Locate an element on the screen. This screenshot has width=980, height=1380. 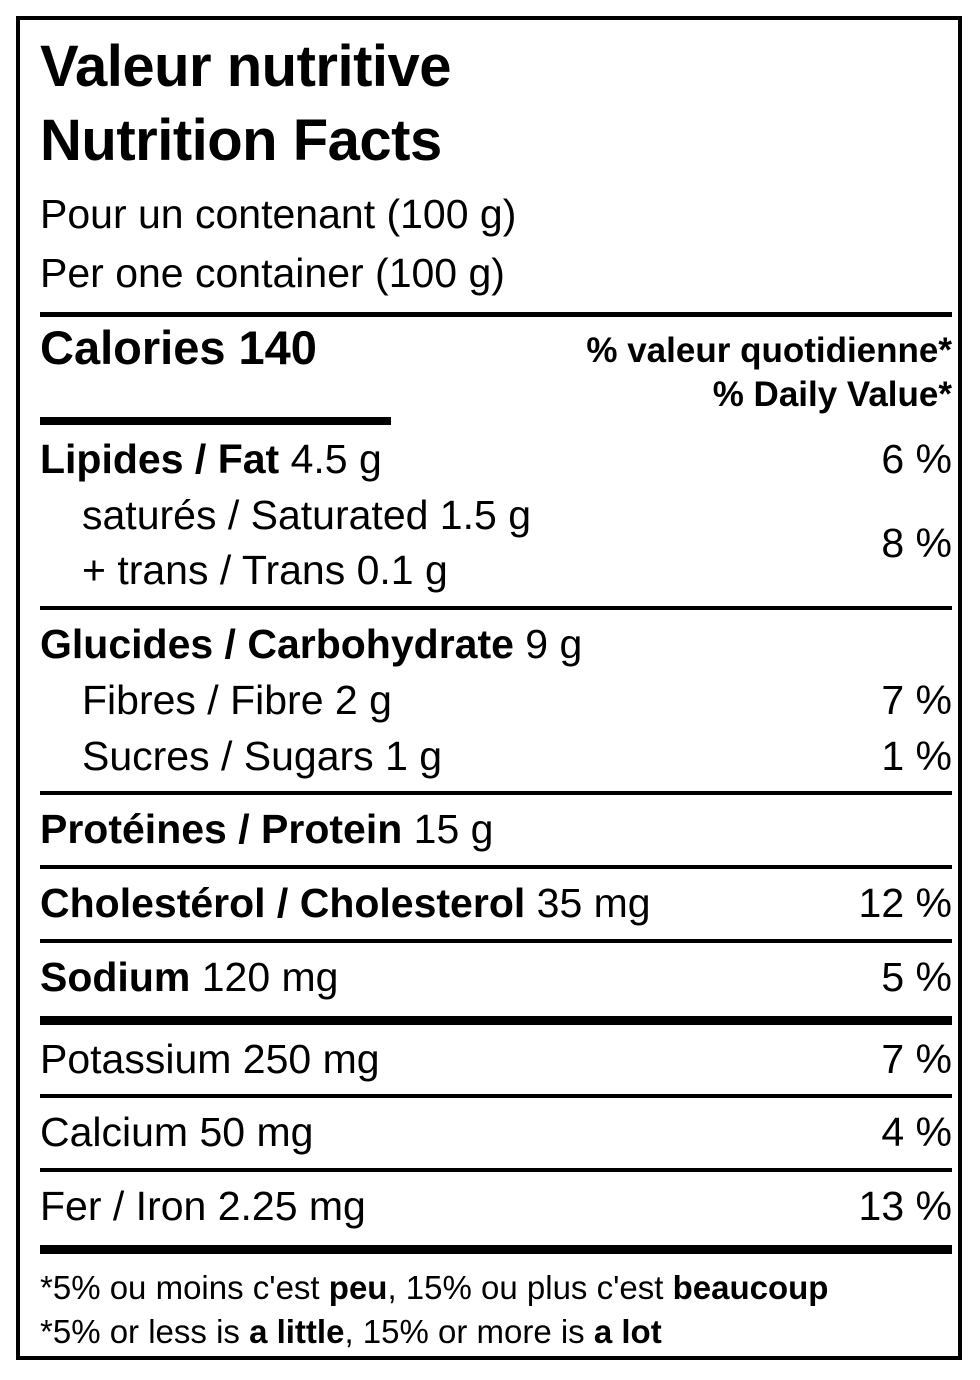
label-title-french: Valeur nutritive is located at coordinates (246, 66).